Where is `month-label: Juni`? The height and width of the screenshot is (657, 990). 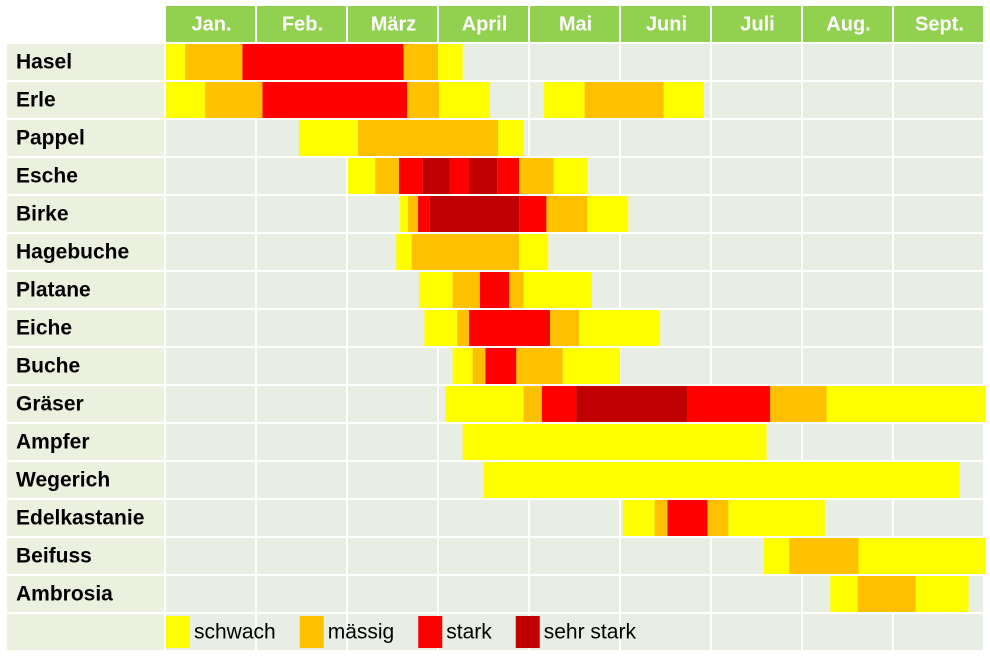
month-label: Juni is located at coordinates (666, 24).